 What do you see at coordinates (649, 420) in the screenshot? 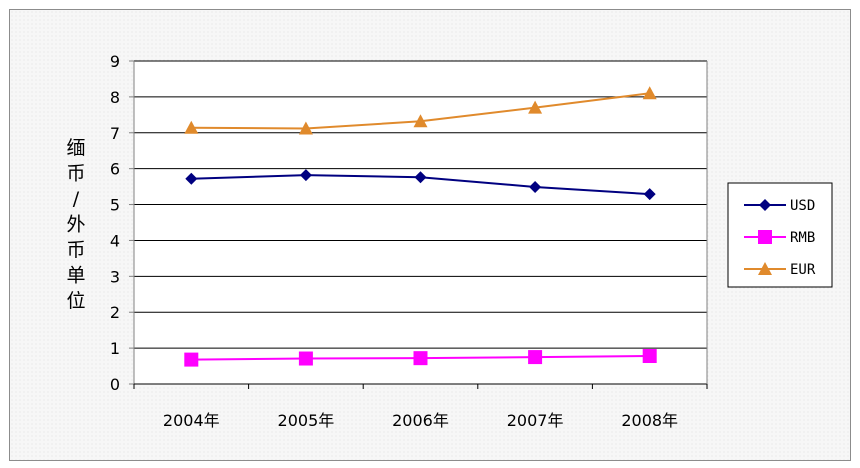
I see `x-tick-label-5: 2008年` at bounding box center [649, 420].